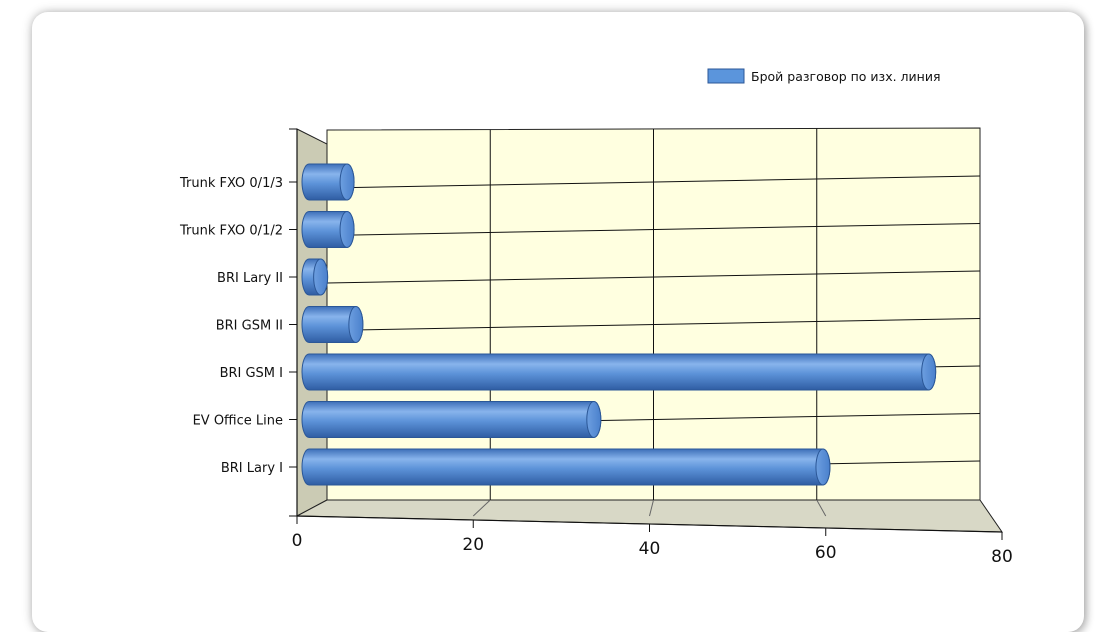  I want to click on legend: Брой разговор по изх. линия, so click(823, 76).